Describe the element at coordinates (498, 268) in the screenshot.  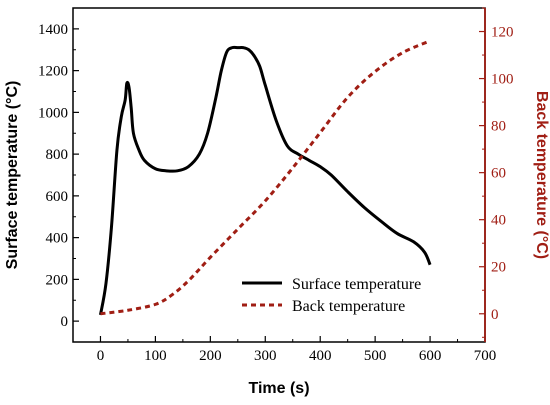
I see `y-right-tick-label: 20` at that location.